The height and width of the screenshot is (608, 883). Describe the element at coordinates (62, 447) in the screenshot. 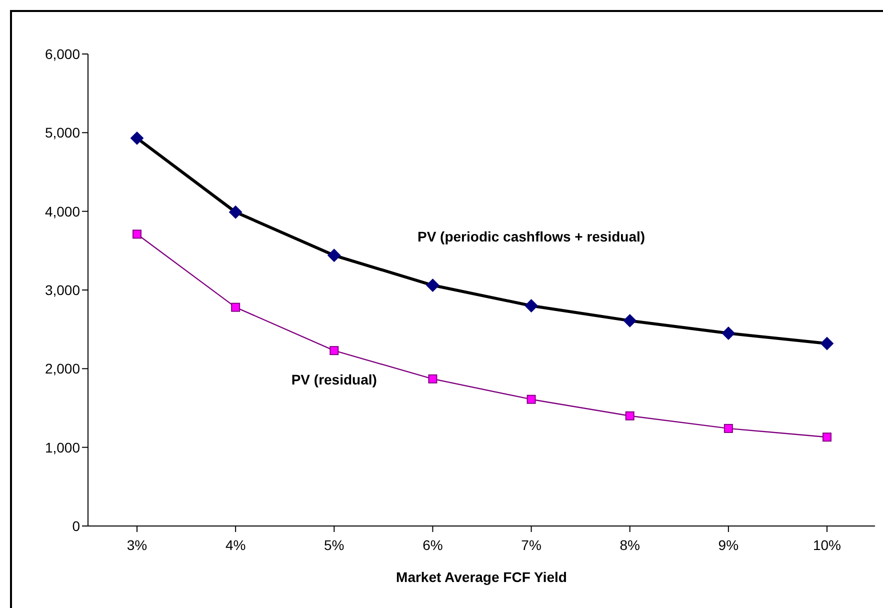

I see `y-tick-label: 1,000` at that location.